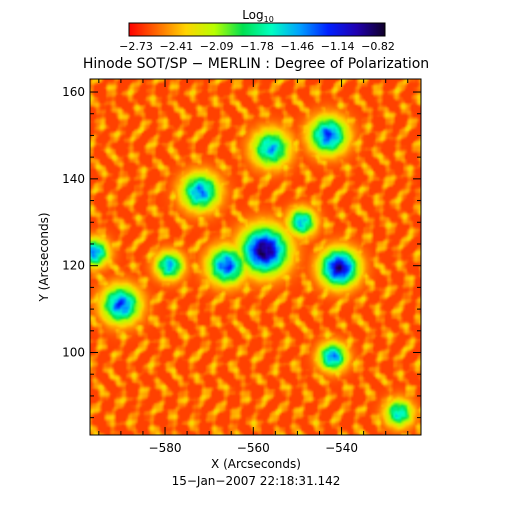  Describe the element at coordinates (258, 16) in the screenshot. I see `colorbar-label: Log10` at that location.